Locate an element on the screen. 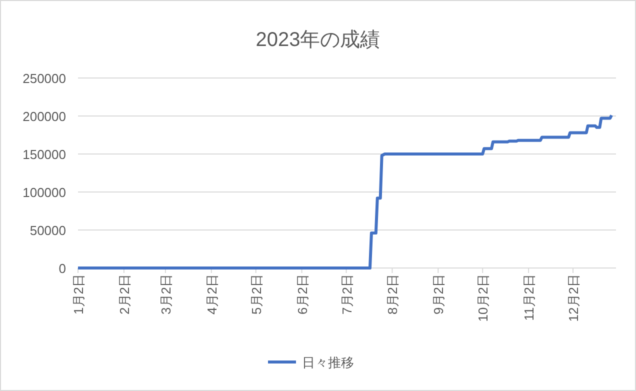  x-tick-label: 1月2日 is located at coordinates (78, 294).